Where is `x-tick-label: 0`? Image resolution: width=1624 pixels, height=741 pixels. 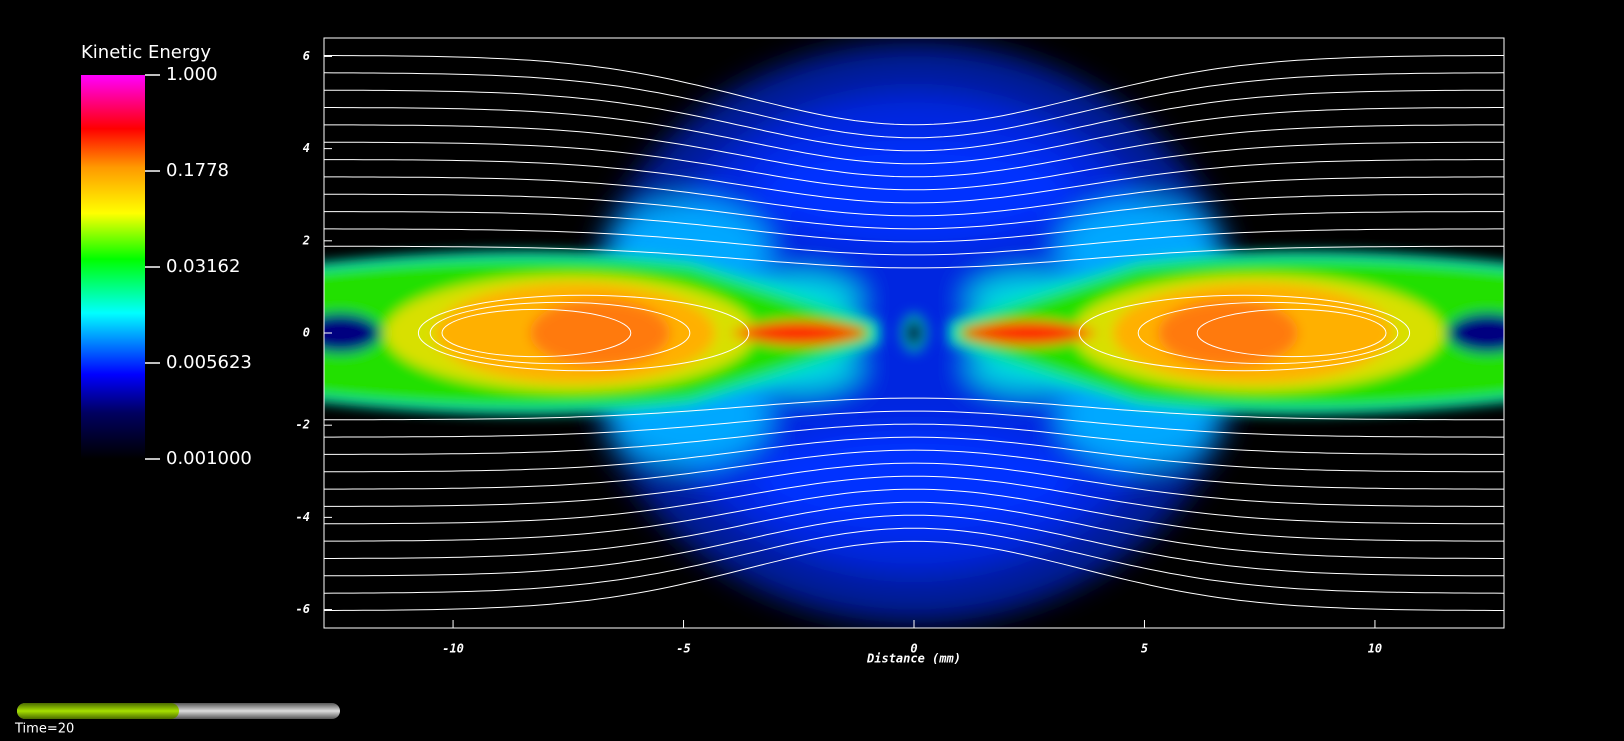 x-tick-label: 0 is located at coordinates (913, 649).